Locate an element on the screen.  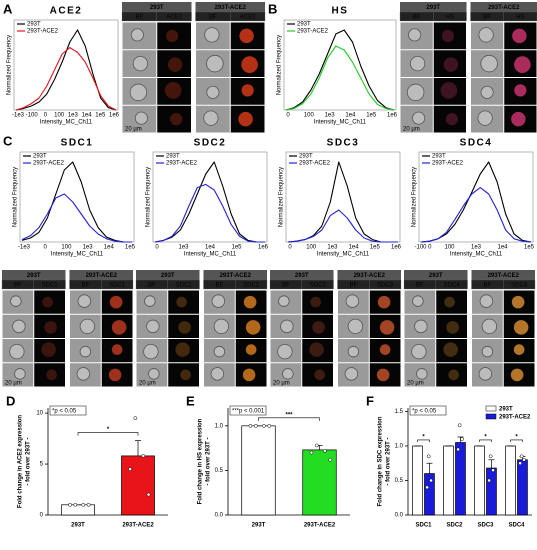
x-tick-label: -1e3 is located at coordinates (18, 116).